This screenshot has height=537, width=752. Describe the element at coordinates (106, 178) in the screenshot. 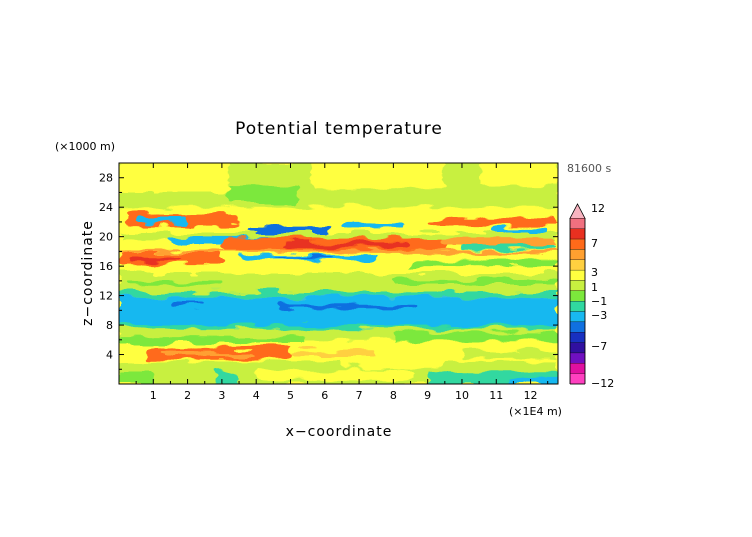

I see `y-tick-label-28: 28` at that location.